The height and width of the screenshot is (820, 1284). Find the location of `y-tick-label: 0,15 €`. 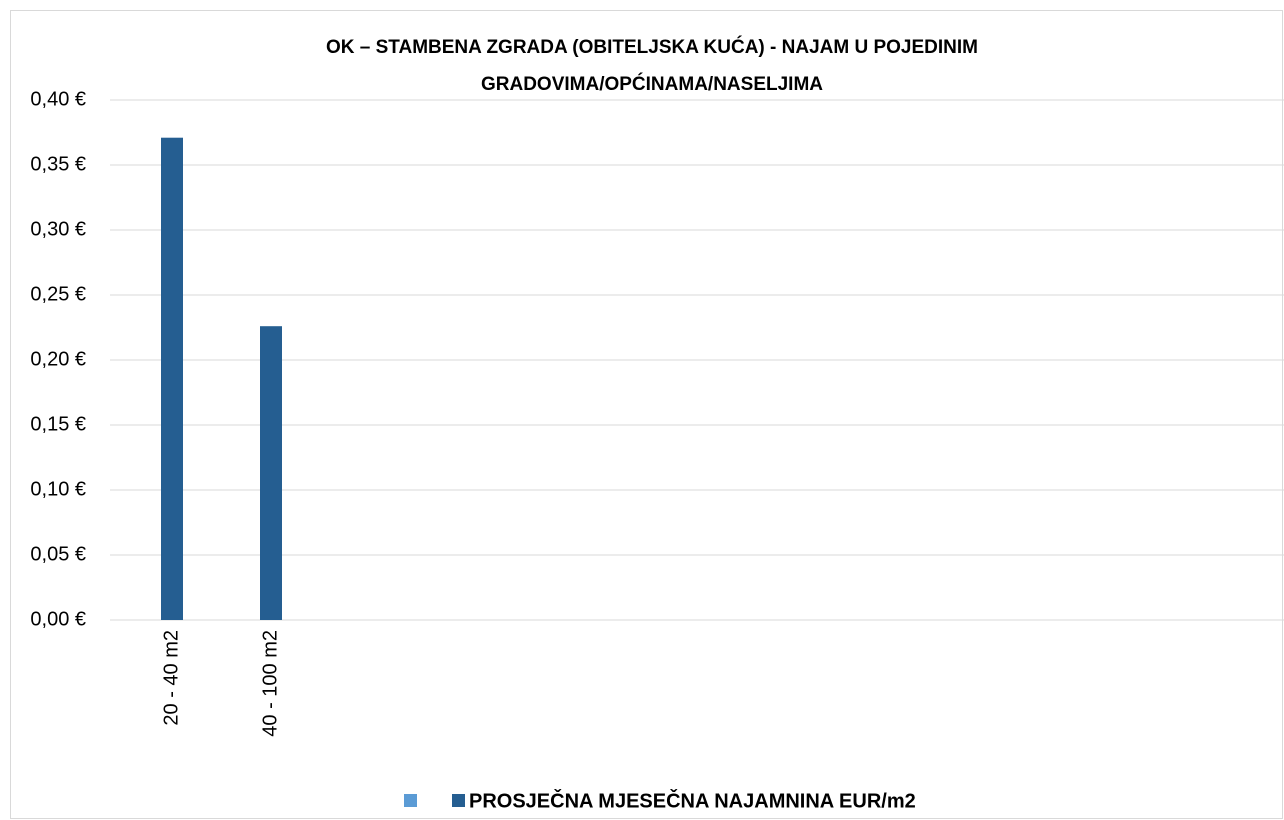

y-tick-label: 0,15 € is located at coordinates (58, 424).